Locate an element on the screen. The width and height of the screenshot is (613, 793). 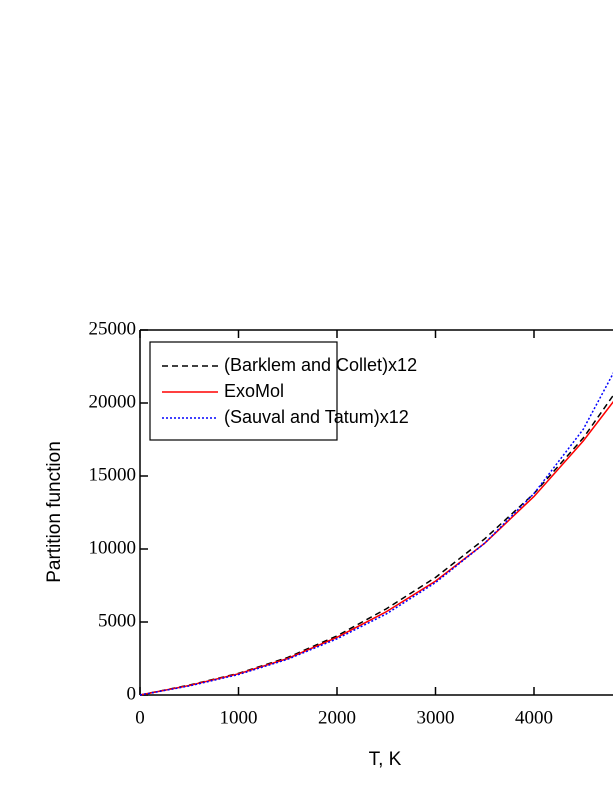
x-tick-label: 1000 is located at coordinates (239, 717).